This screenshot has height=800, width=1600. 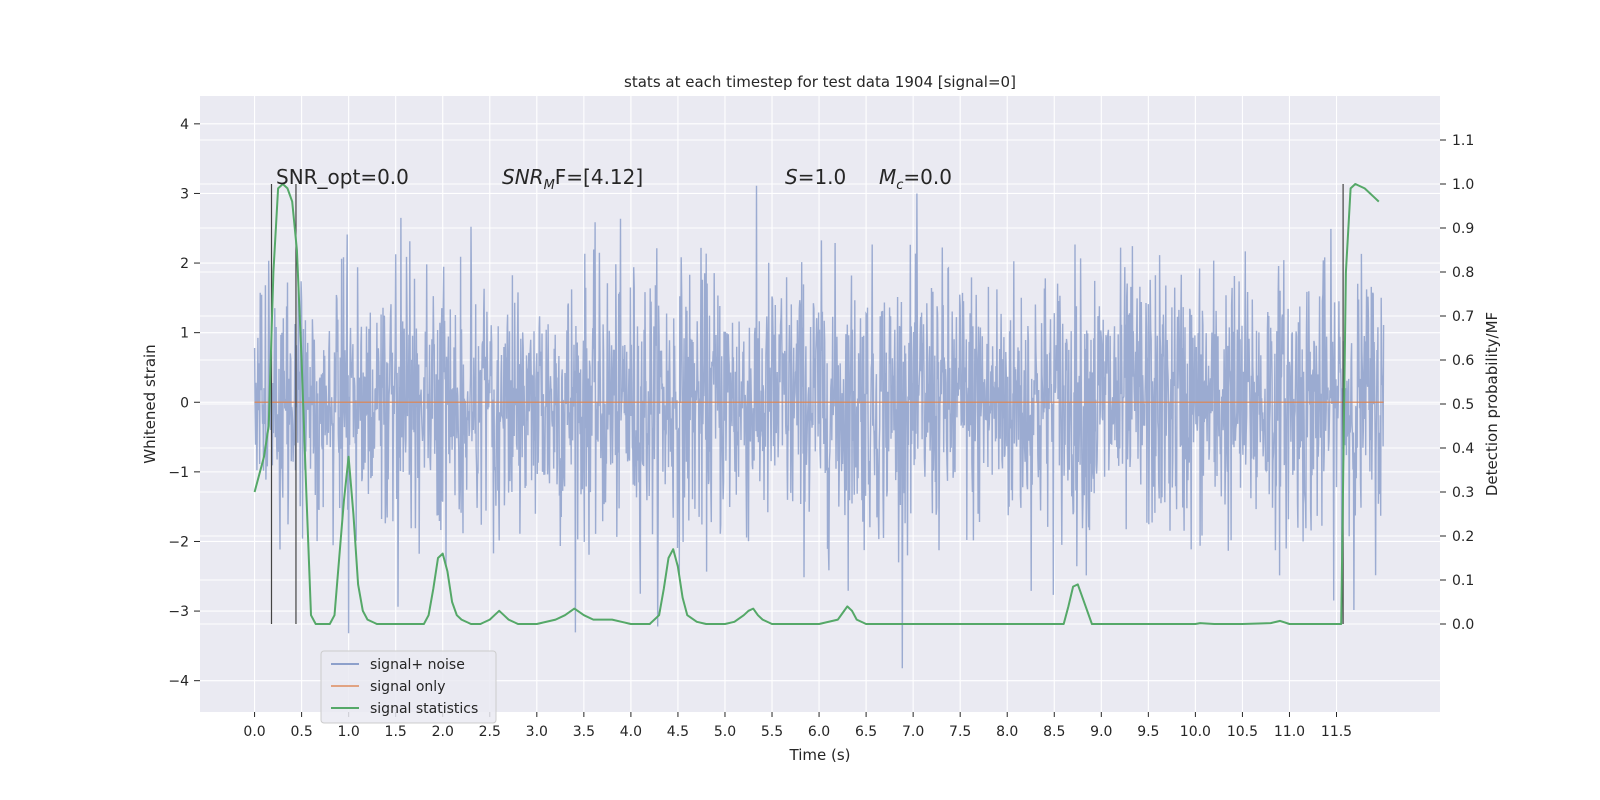 What do you see at coordinates (1463, 317) in the screenshot?
I see `y-right-tick-label: 0.7` at bounding box center [1463, 317].